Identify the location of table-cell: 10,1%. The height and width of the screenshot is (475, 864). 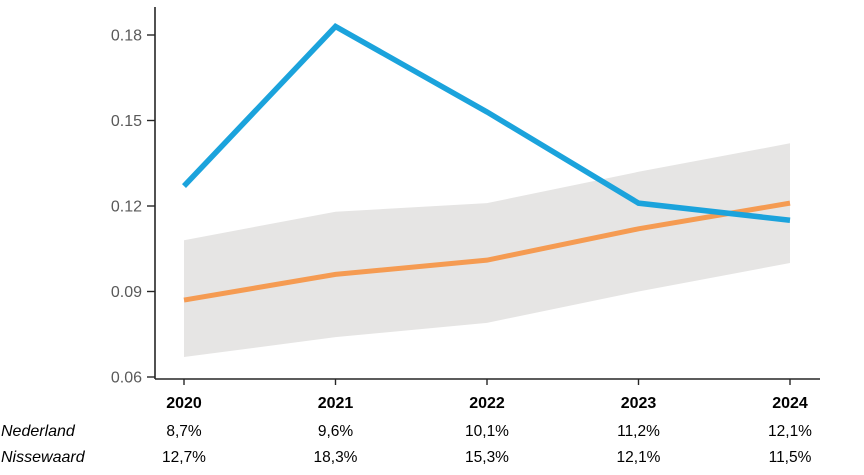
(487, 431).